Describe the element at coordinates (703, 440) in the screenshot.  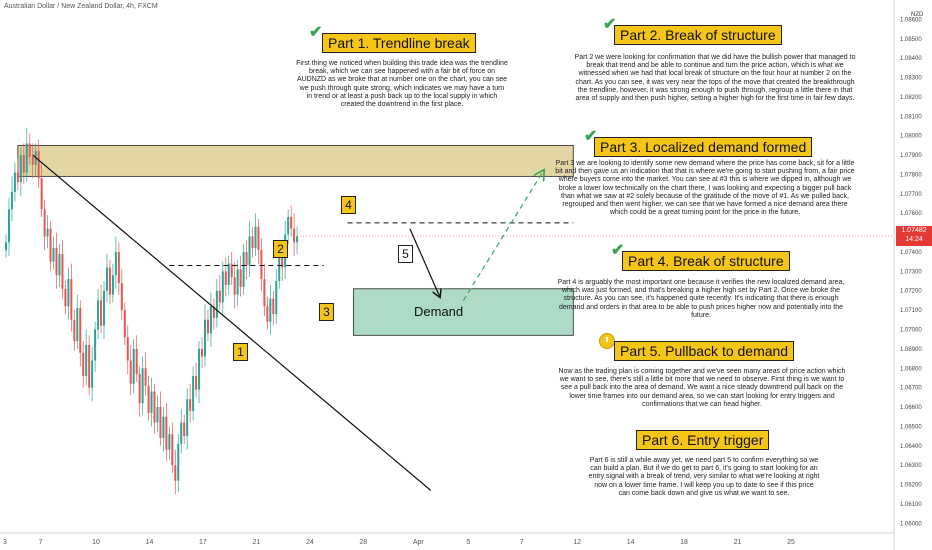
I see `part6-title: Part 6. Entry trigger` at that location.